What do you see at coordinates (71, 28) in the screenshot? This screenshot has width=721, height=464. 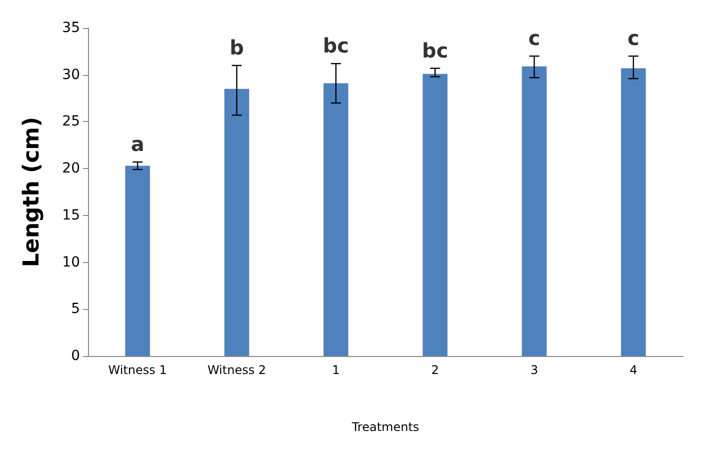 I see `y-tick-label: 35` at bounding box center [71, 28].